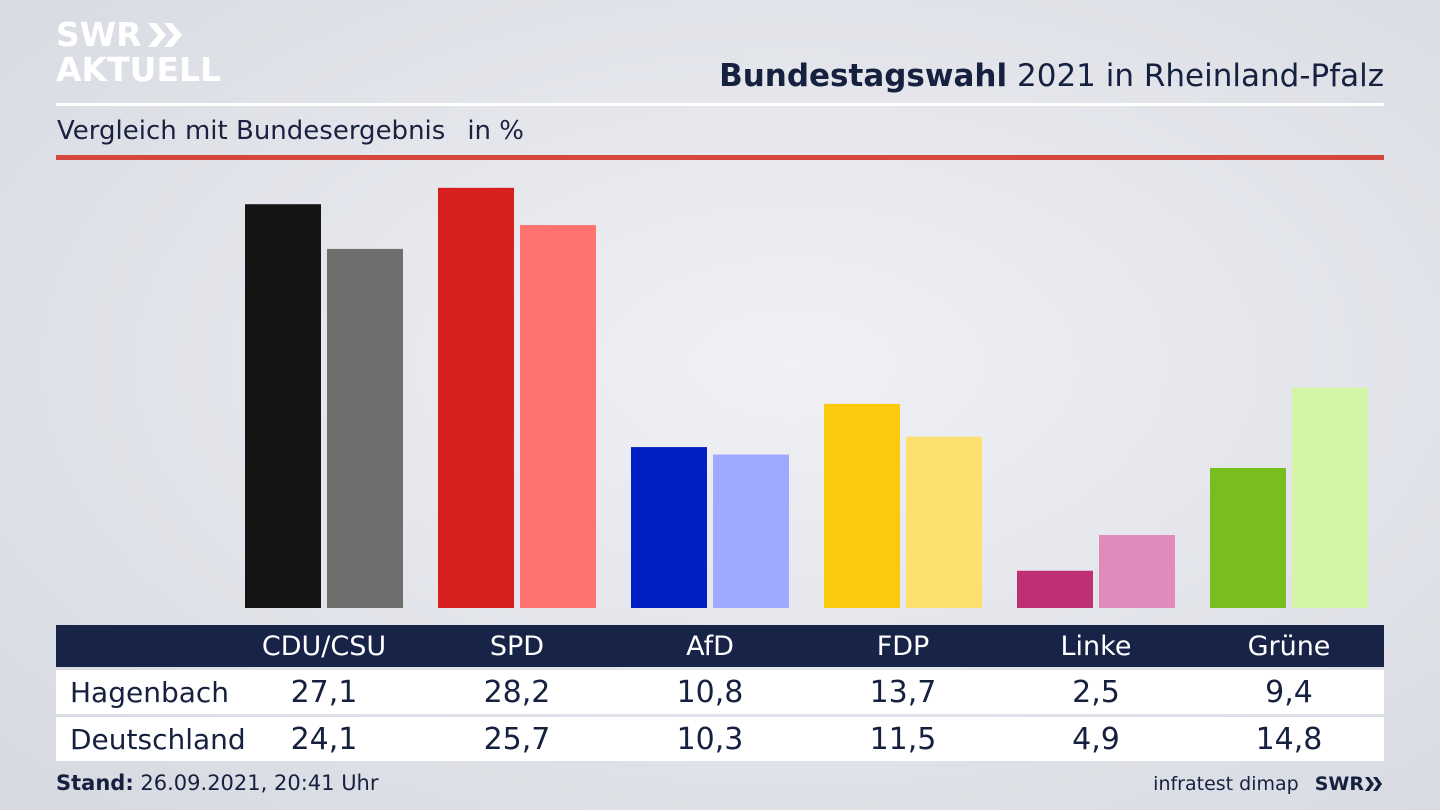  Describe the element at coordinates (710, 646) in the screenshot. I see `column-header-afd: AfD` at that location.